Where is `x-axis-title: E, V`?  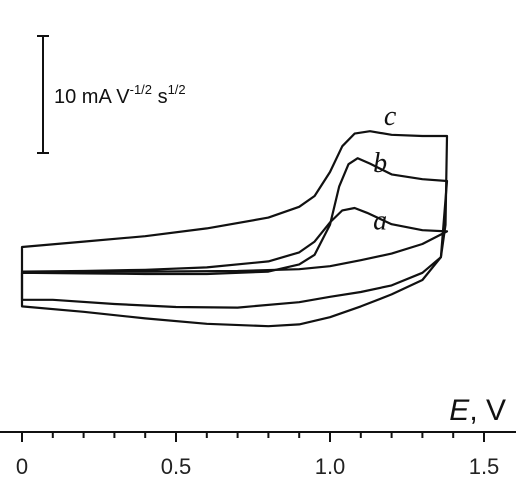 x-axis-title: E, V is located at coordinates (477, 410).